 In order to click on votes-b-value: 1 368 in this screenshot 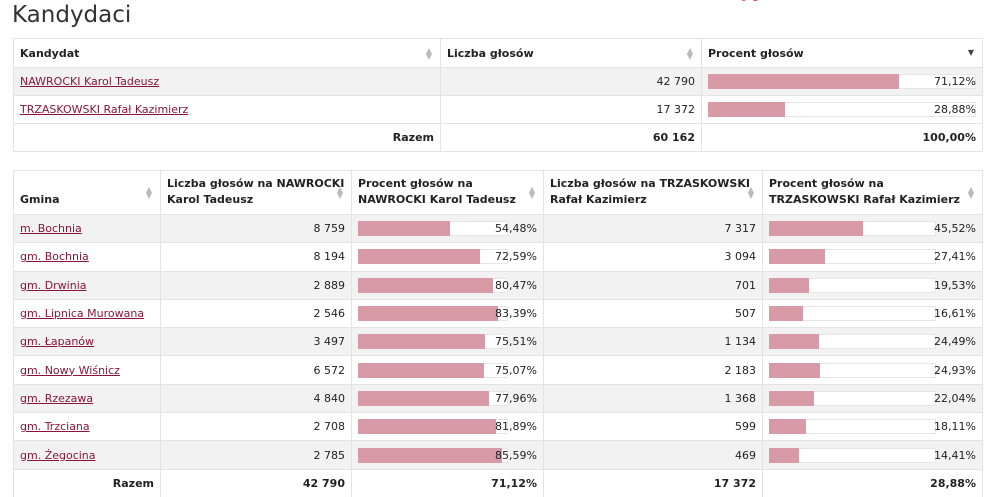, I will do `click(653, 398)`.